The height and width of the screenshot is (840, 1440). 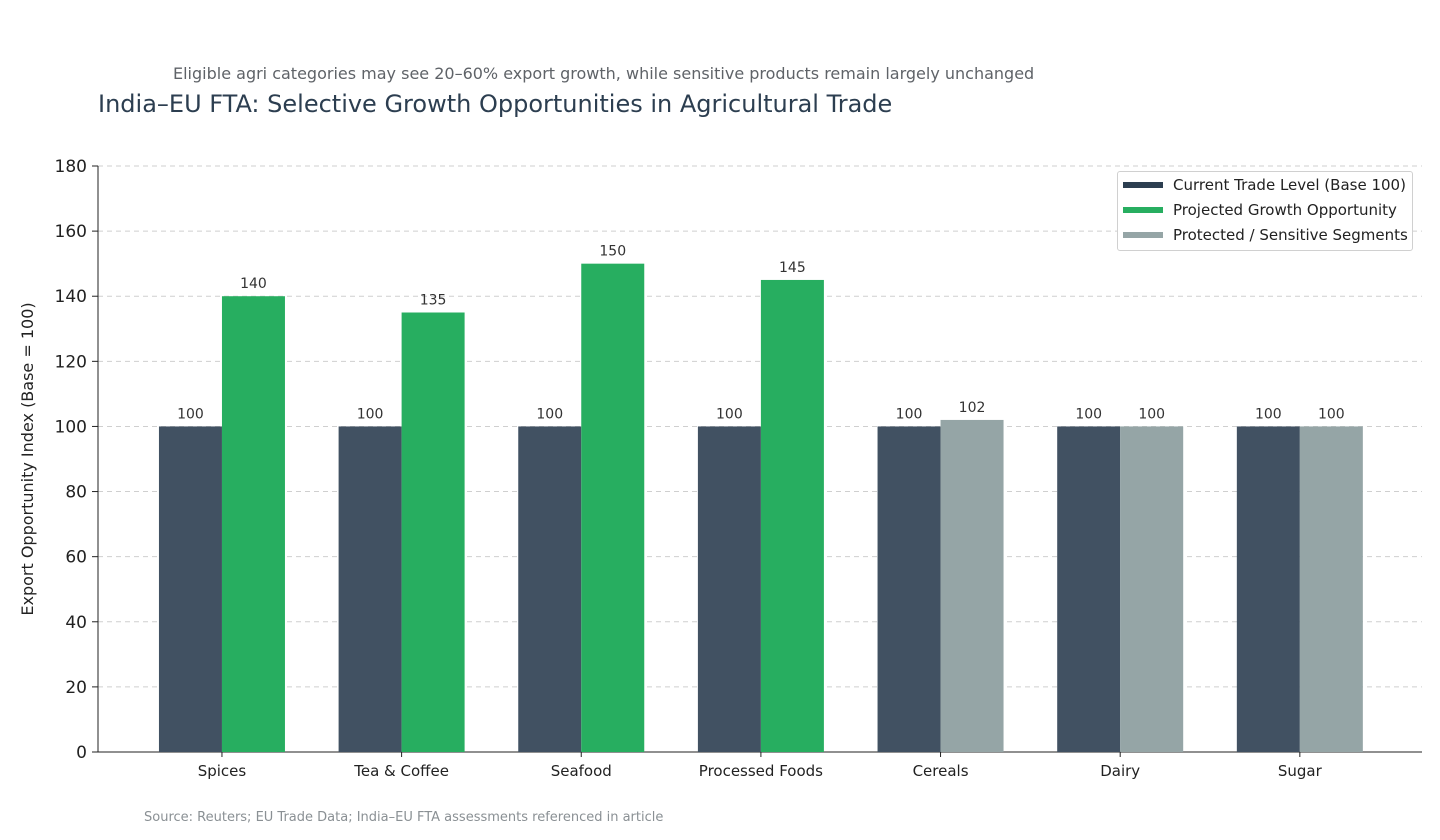 What do you see at coordinates (76, 558) in the screenshot?
I see `y-tick-label: 60` at bounding box center [76, 558].